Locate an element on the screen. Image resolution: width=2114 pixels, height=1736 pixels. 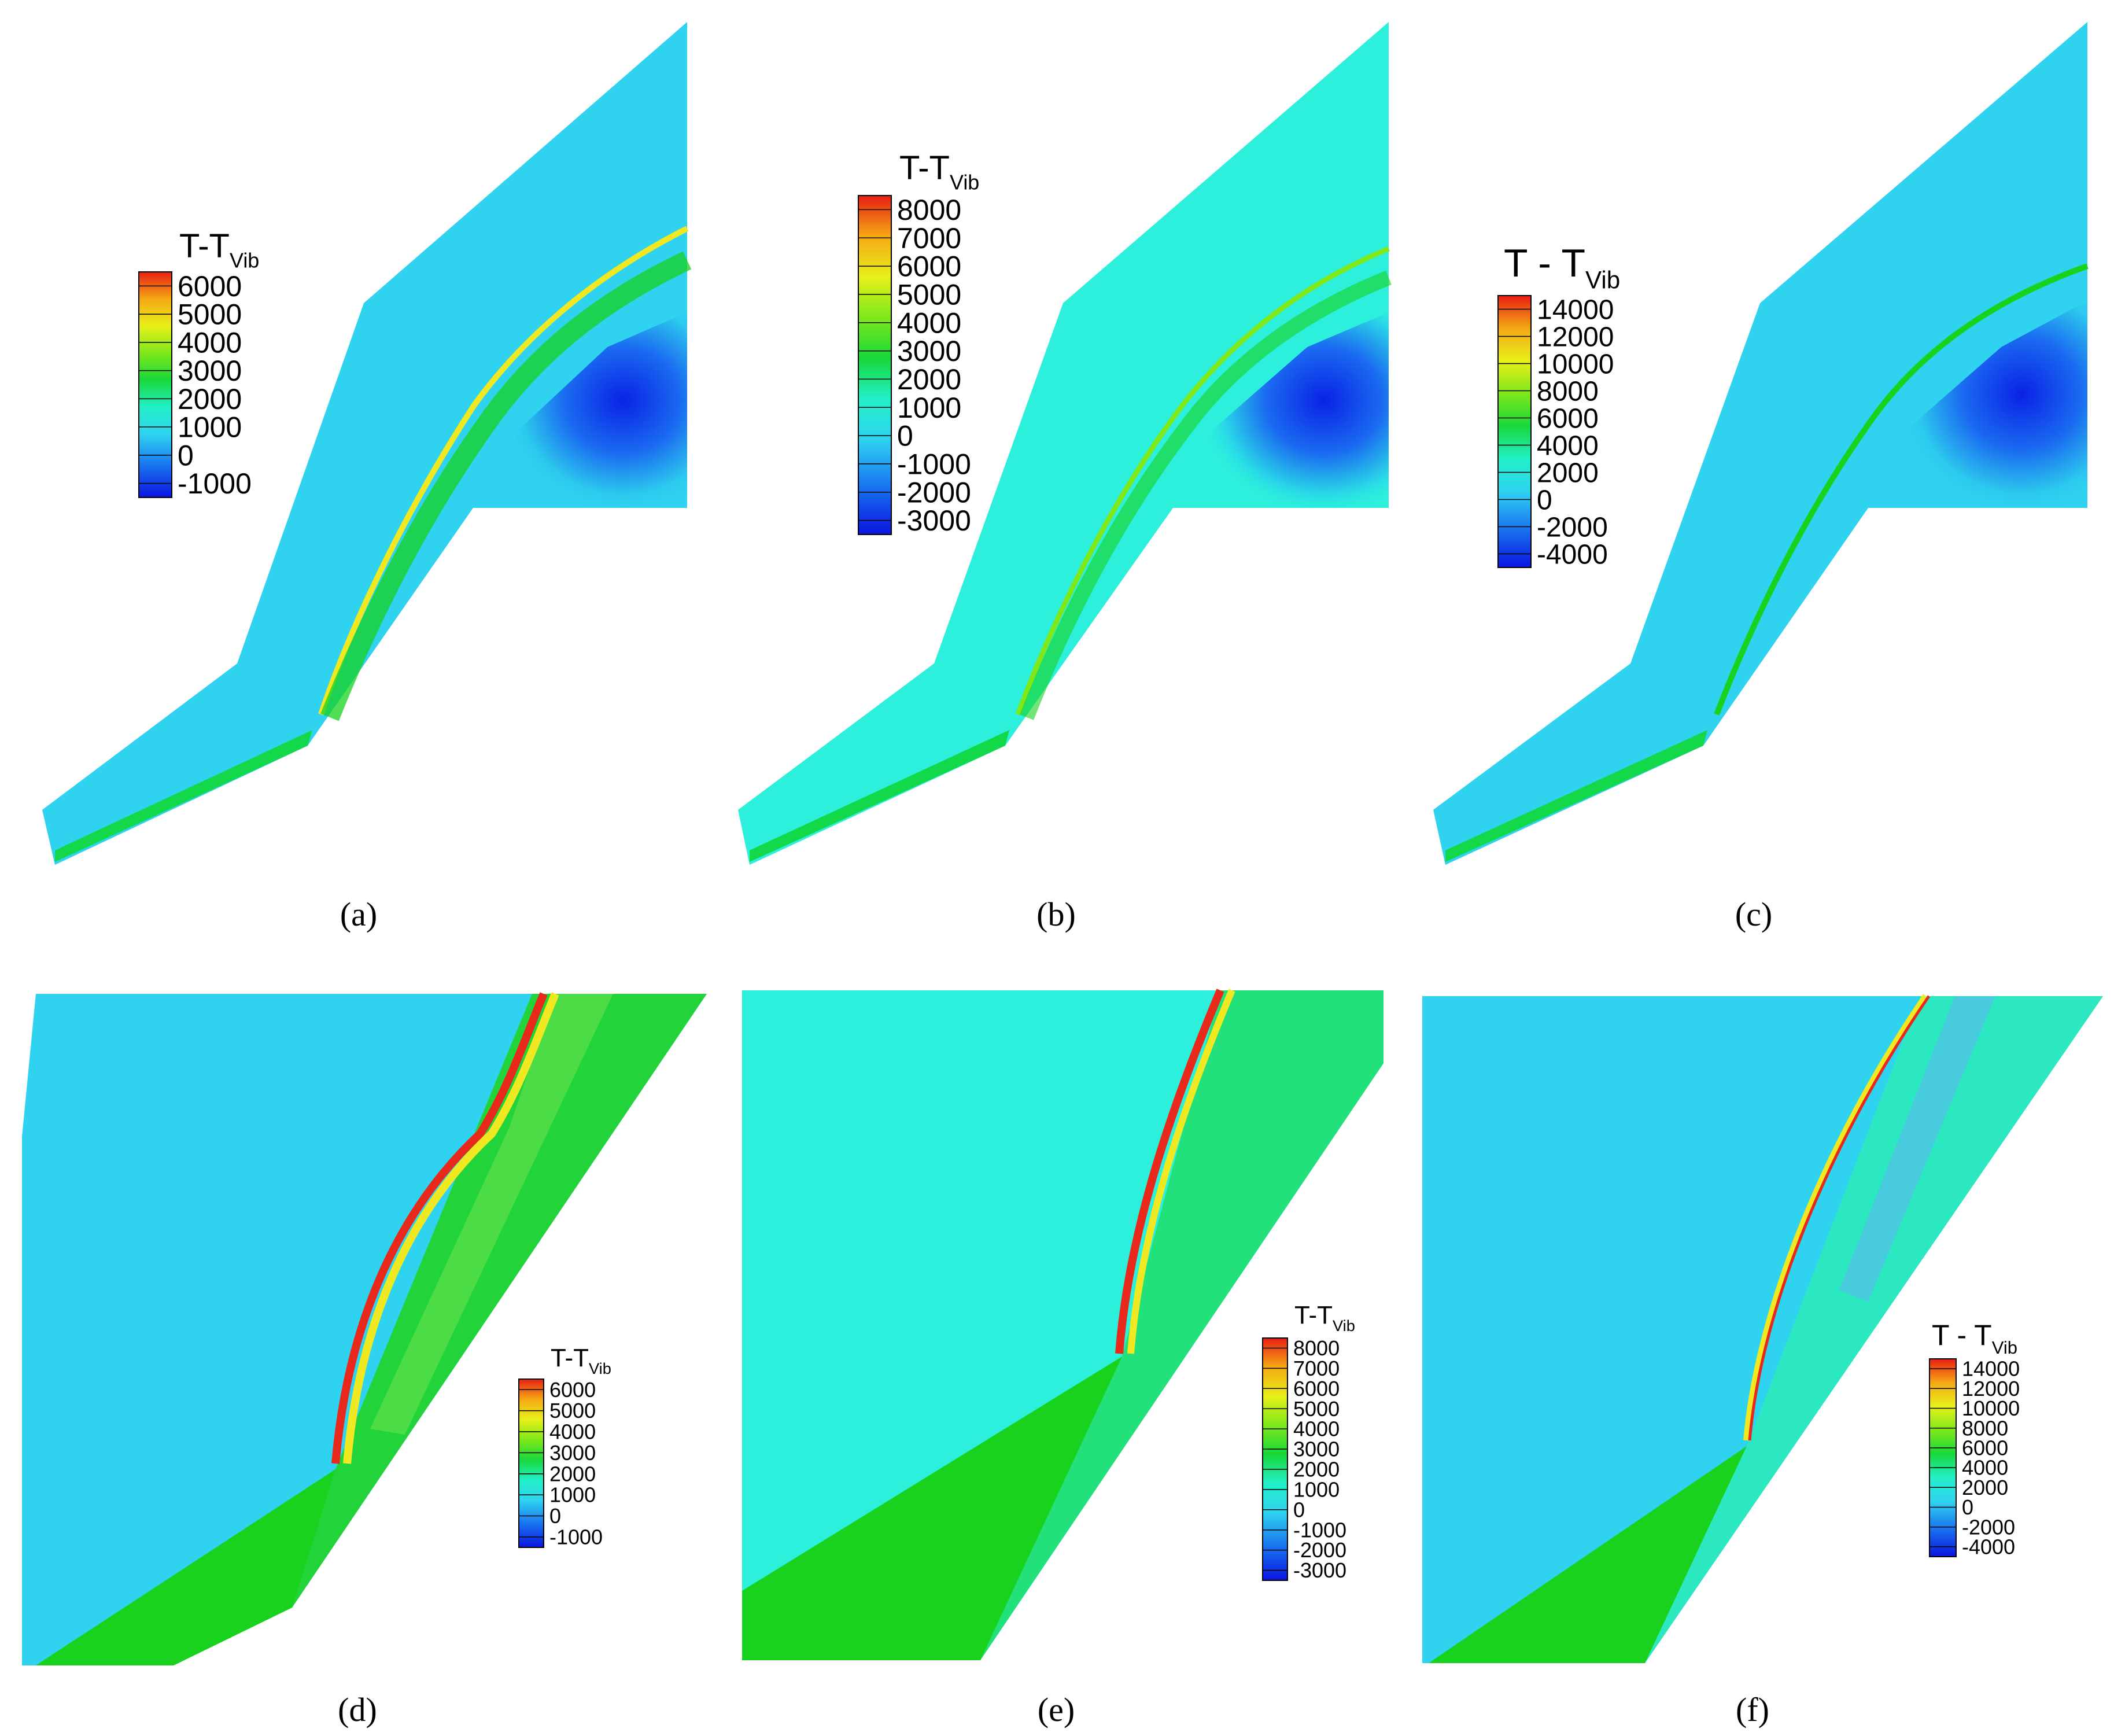
panel-caption-c: (c) is located at coordinates (1753, 914).